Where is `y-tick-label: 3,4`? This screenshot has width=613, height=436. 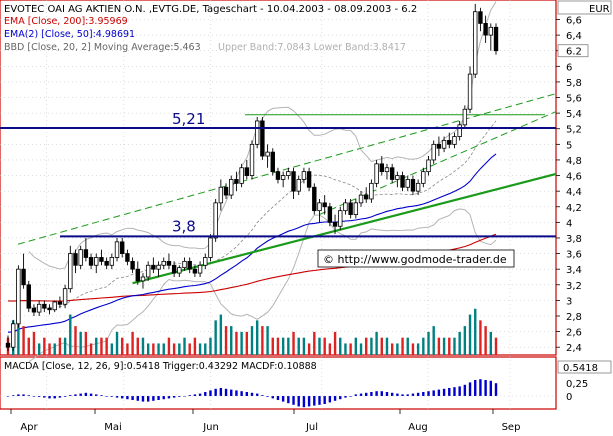
y-tick-label: 3,4 is located at coordinates (574, 270).